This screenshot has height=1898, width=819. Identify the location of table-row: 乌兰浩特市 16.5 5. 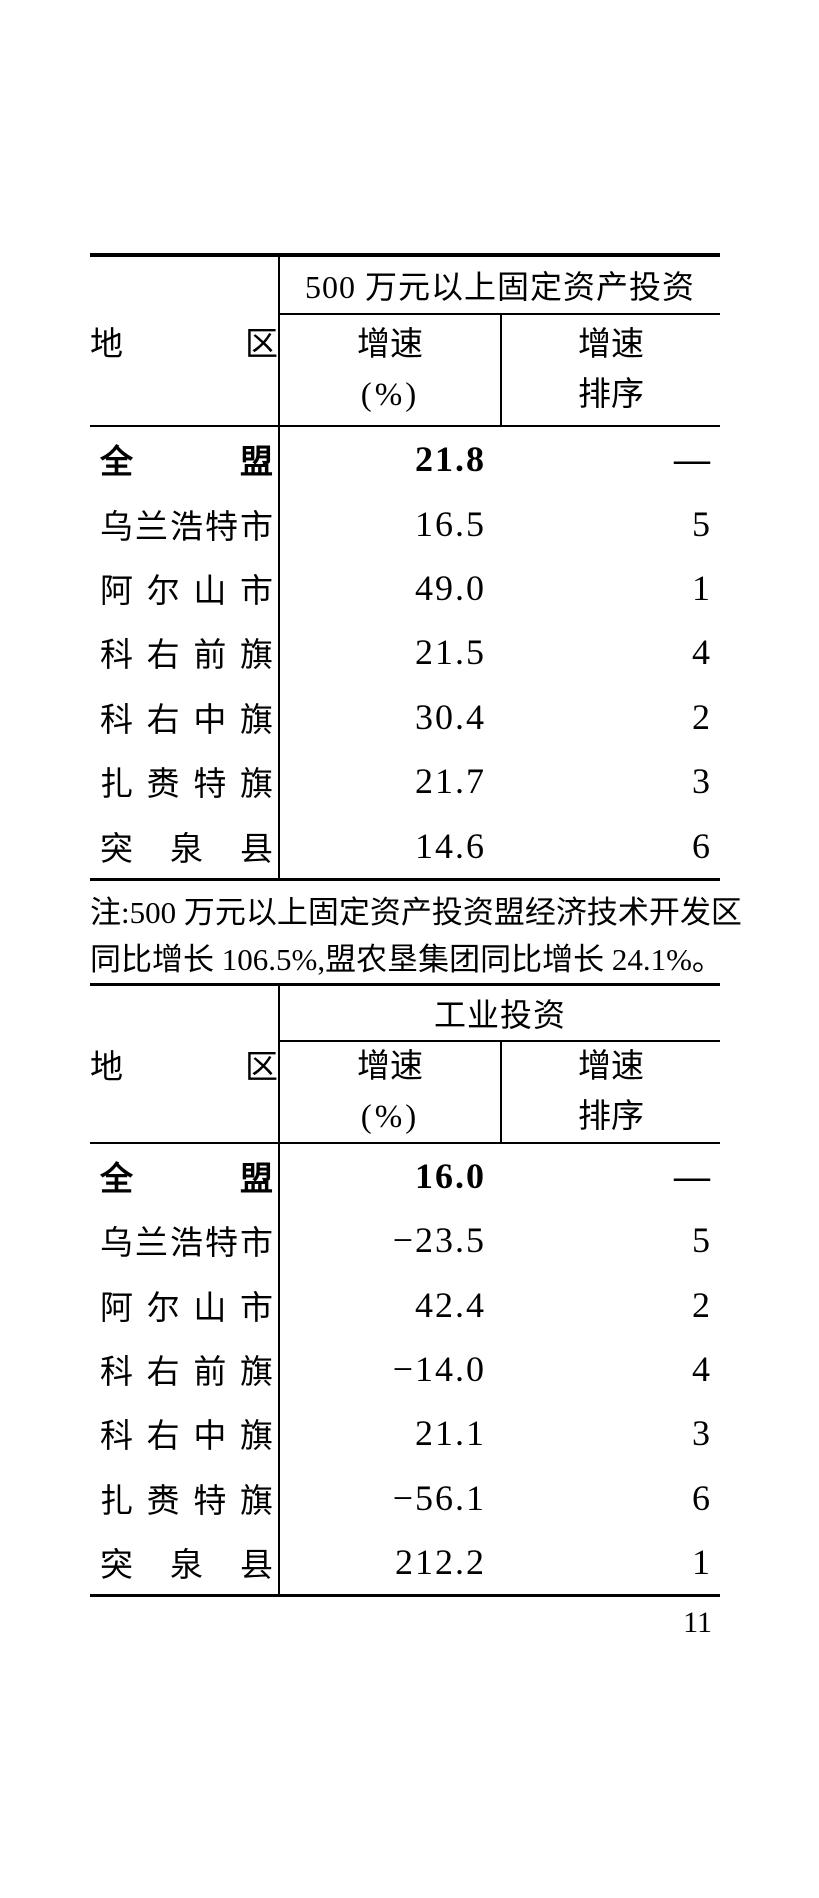
(405, 523).